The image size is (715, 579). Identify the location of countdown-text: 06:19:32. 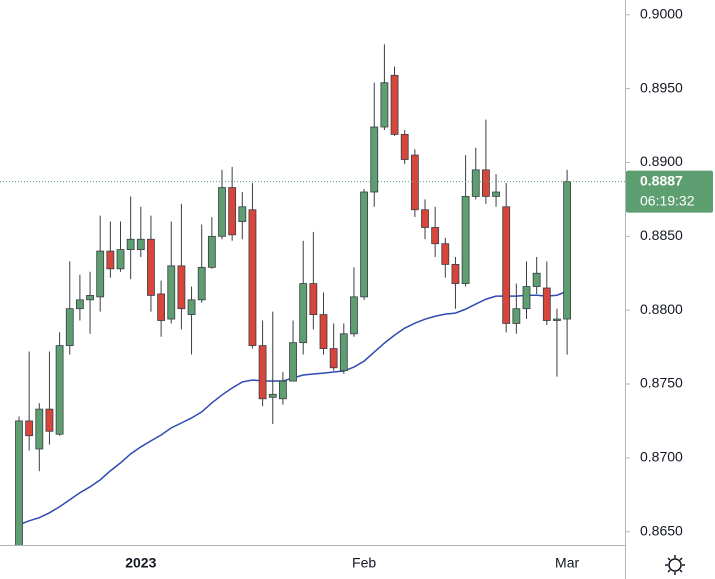
(667, 200).